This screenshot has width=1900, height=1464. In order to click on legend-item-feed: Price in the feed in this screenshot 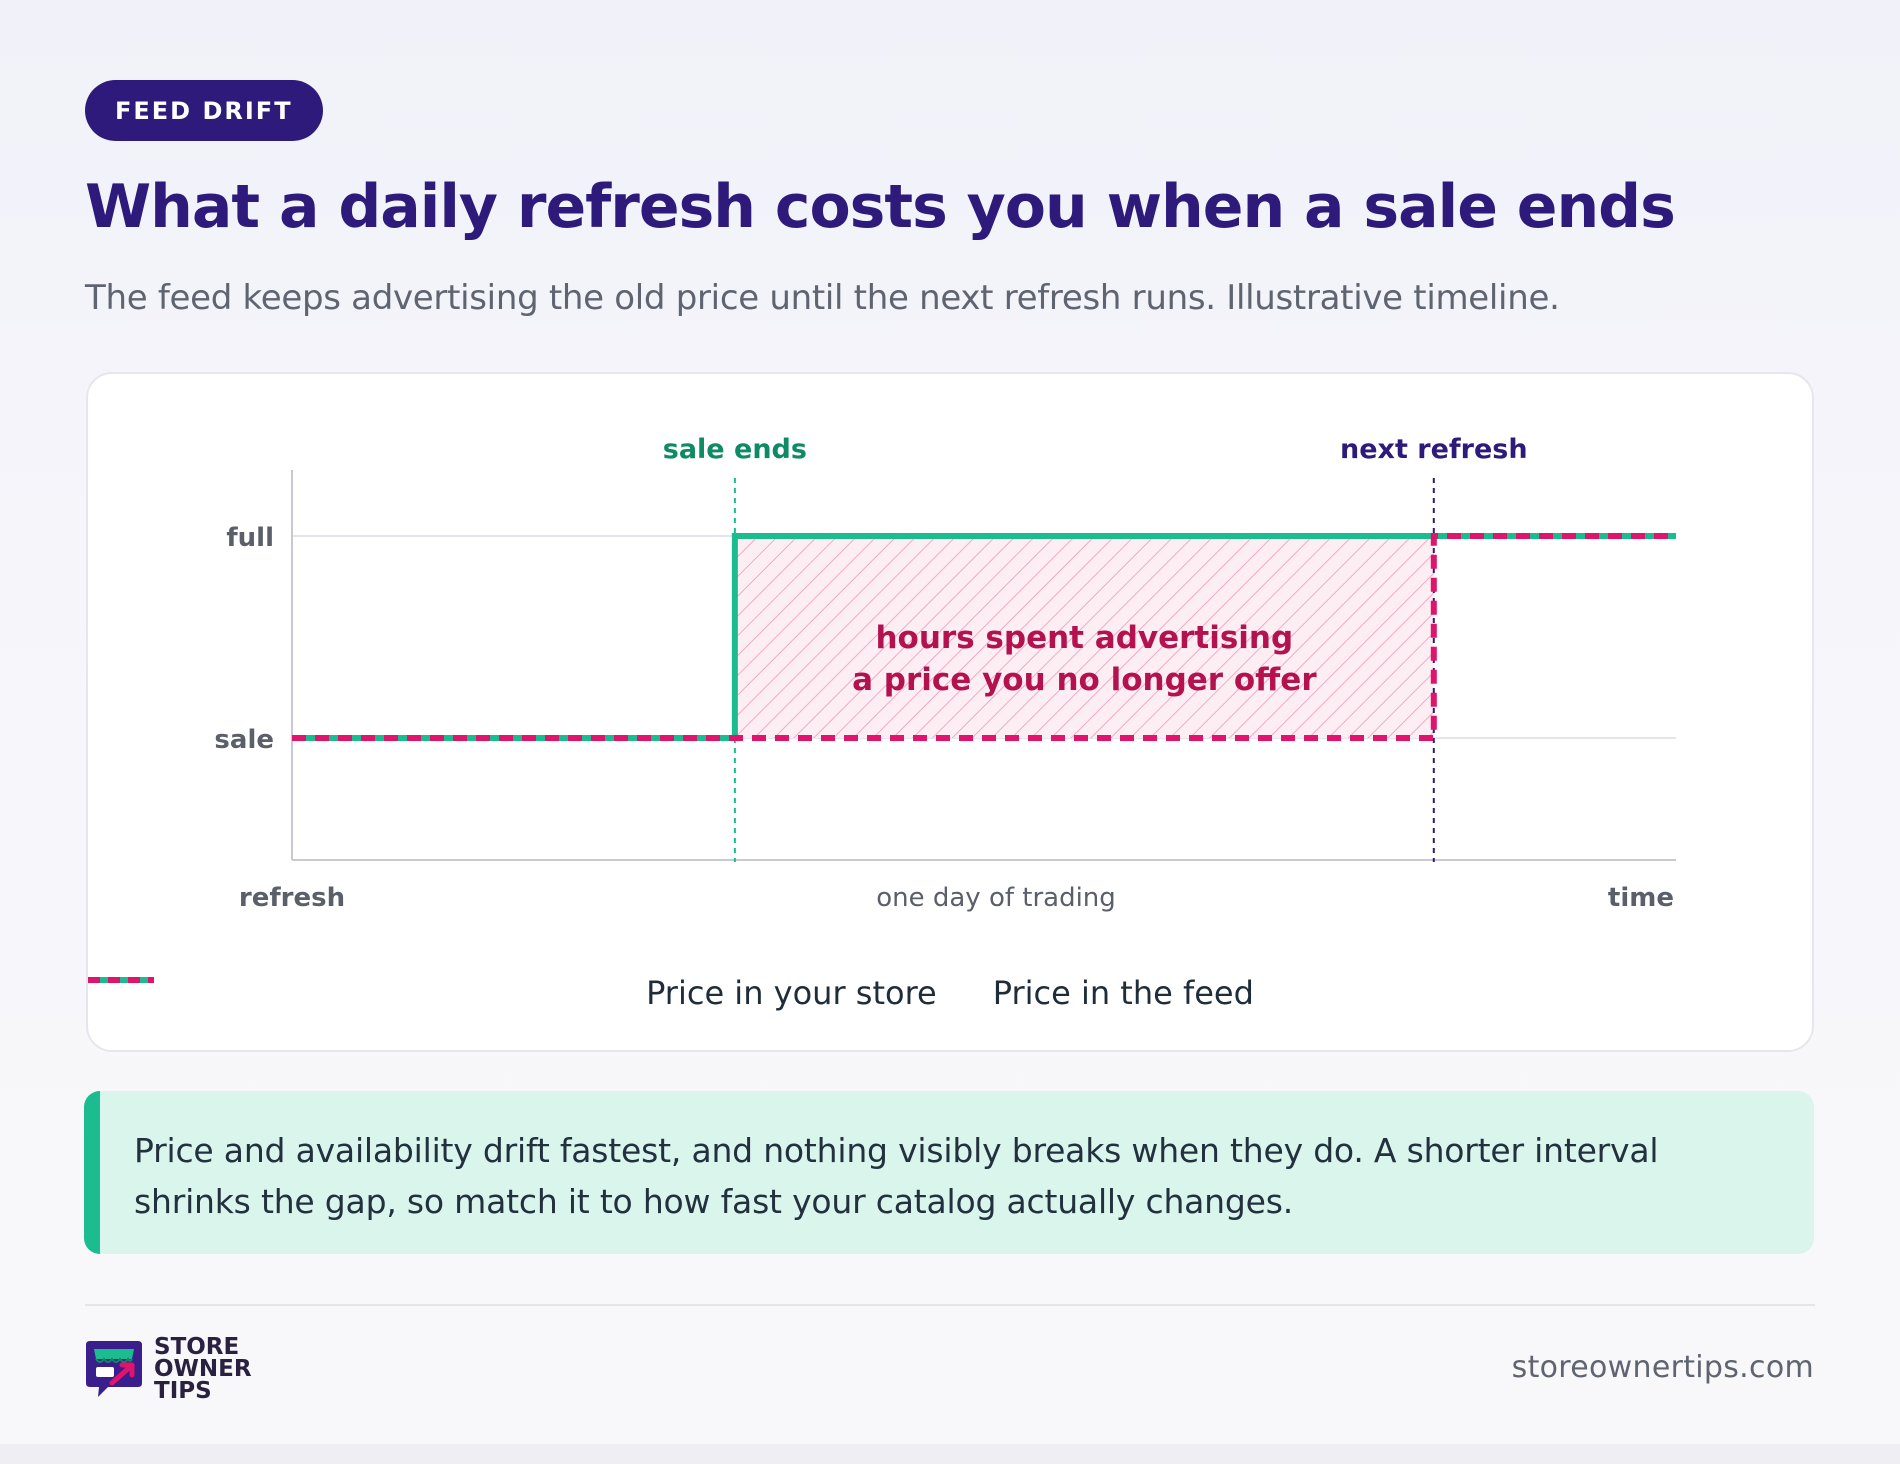, I will do `click(671, 993)`.